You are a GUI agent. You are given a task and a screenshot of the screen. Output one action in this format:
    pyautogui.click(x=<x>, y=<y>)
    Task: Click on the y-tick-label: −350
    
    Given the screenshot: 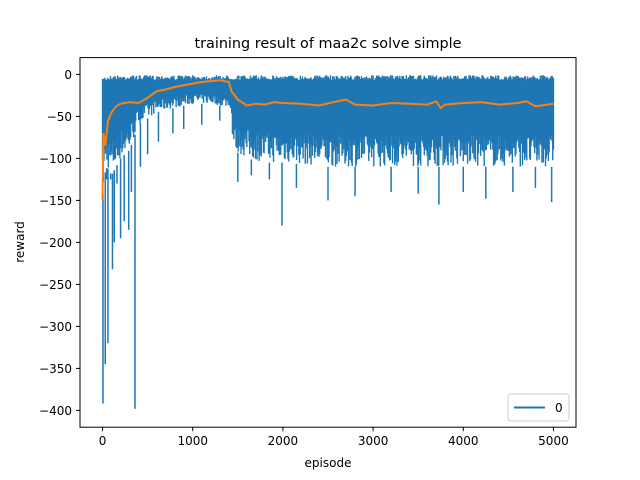 What is the action you would take?
    pyautogui.click(x=55, y=369)
    